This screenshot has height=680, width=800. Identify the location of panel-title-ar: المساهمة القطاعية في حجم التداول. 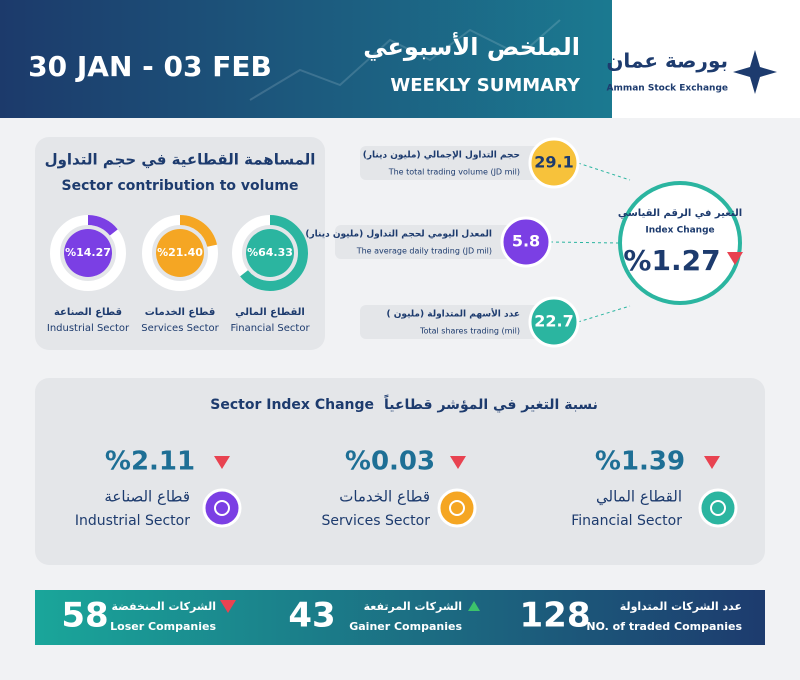
(180, 160).